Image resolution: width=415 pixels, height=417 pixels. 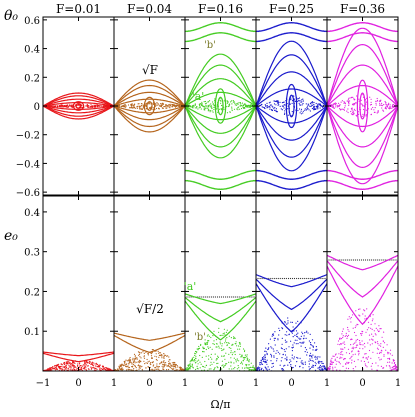 What do you see at coordinates (78, 106) in the screenshot?
I see `island-curve` at bounding box center [78, 106].